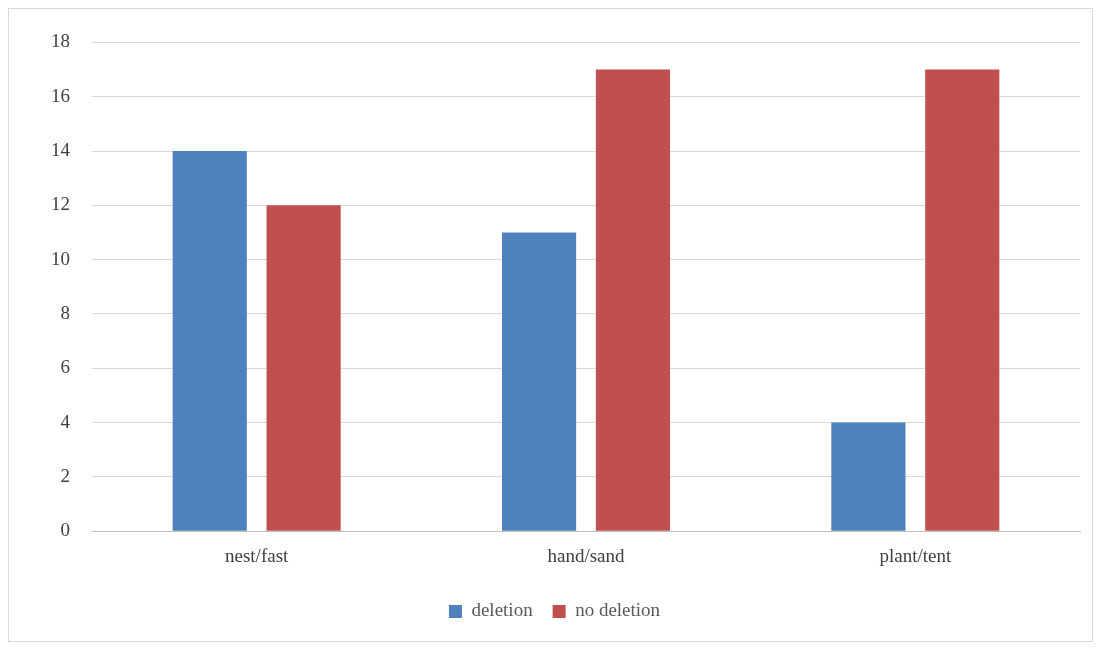 This screenshot has height=650, width=1105. I want to click on y-tick-label: 2, so click(65, 475).